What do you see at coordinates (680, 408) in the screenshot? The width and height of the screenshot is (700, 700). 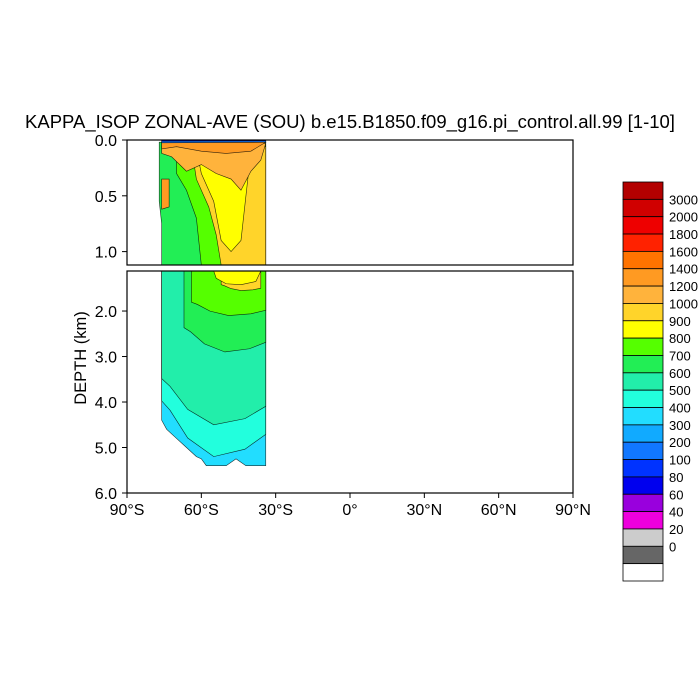 I see `colorbar-label: 400` at bounding box center [680, 408].